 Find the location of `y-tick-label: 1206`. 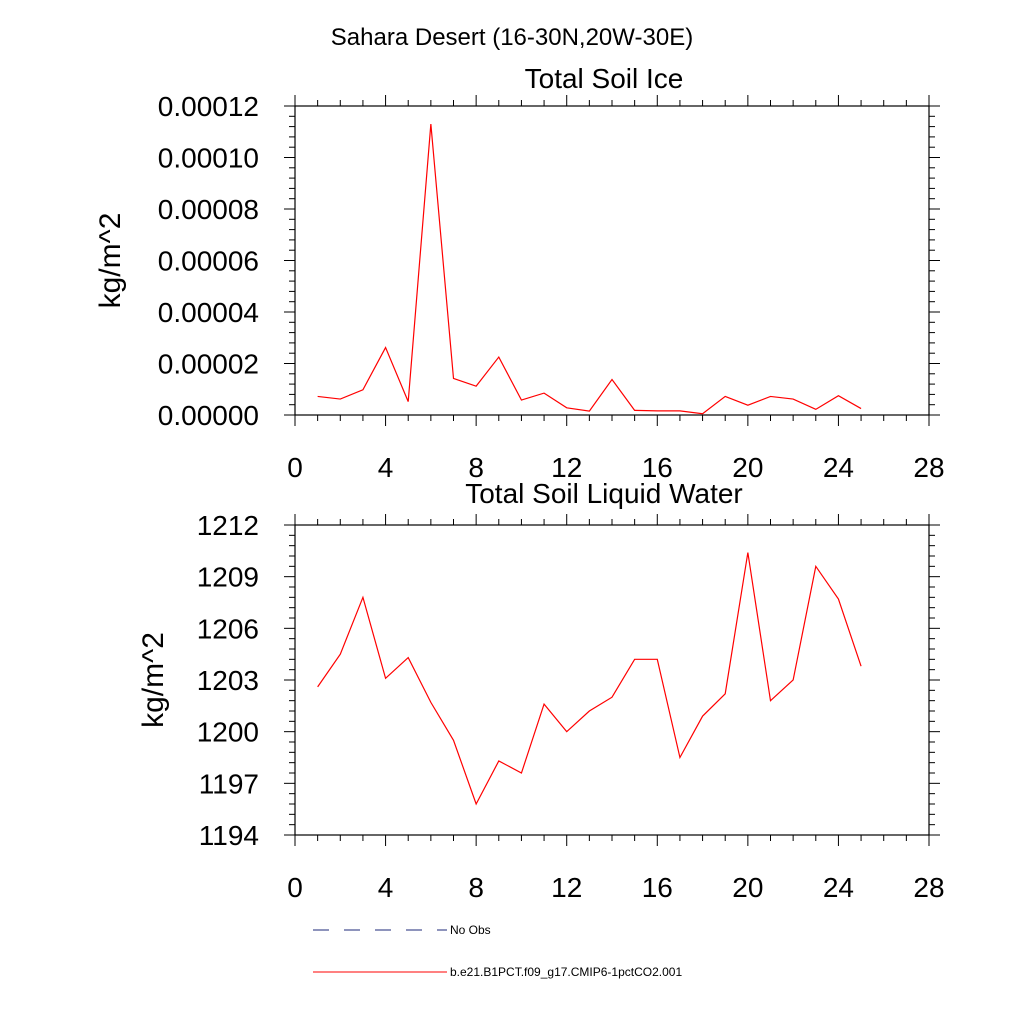

y-tick-label: 1206 is located at coordinates (228, 628).